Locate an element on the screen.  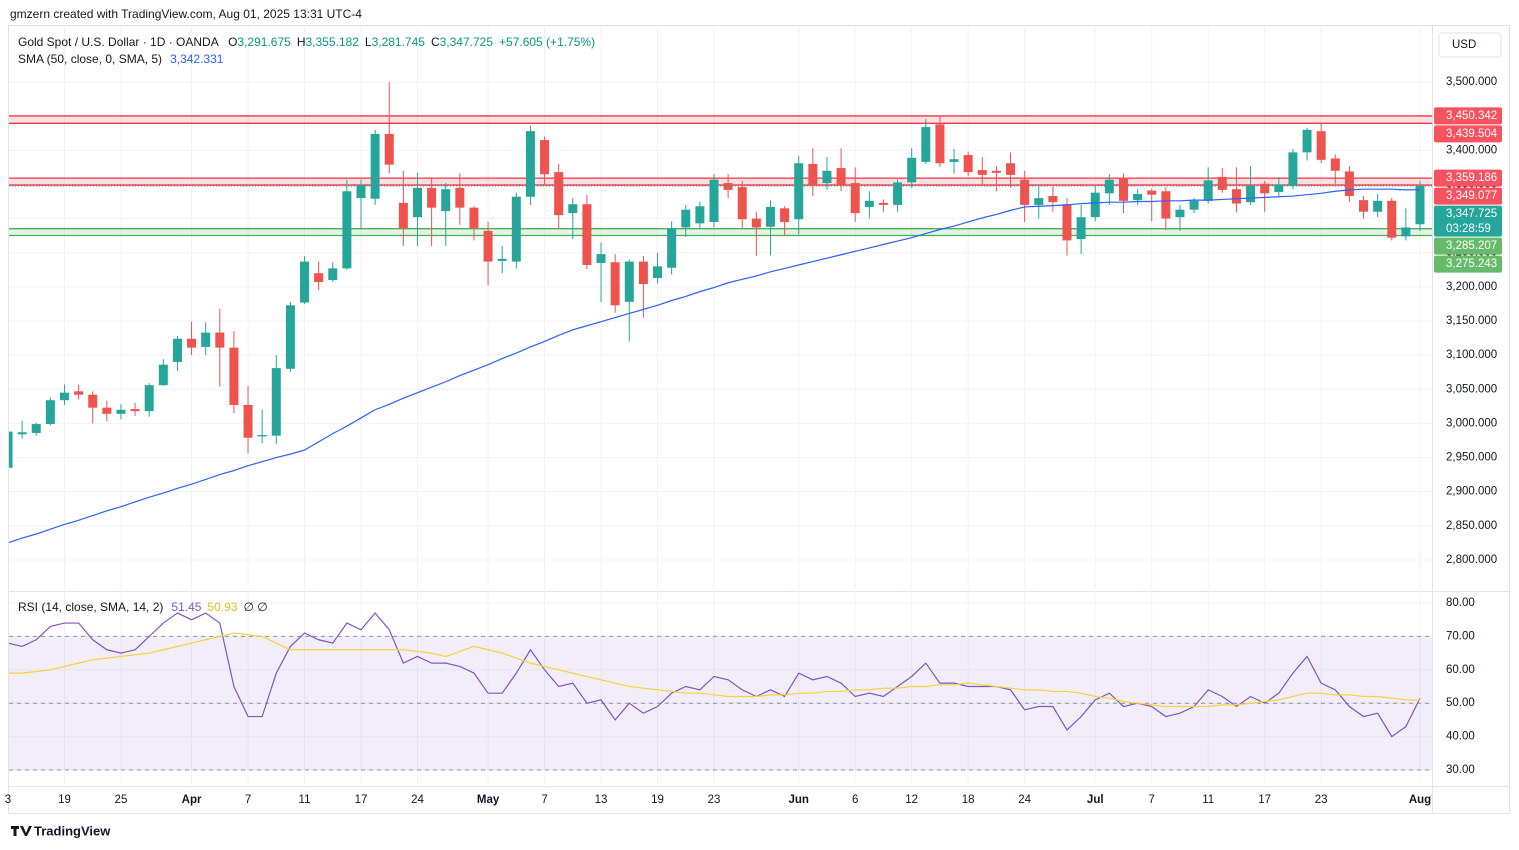
price-tag-label: 03:28:59 is located at coordinates (1468, 229).